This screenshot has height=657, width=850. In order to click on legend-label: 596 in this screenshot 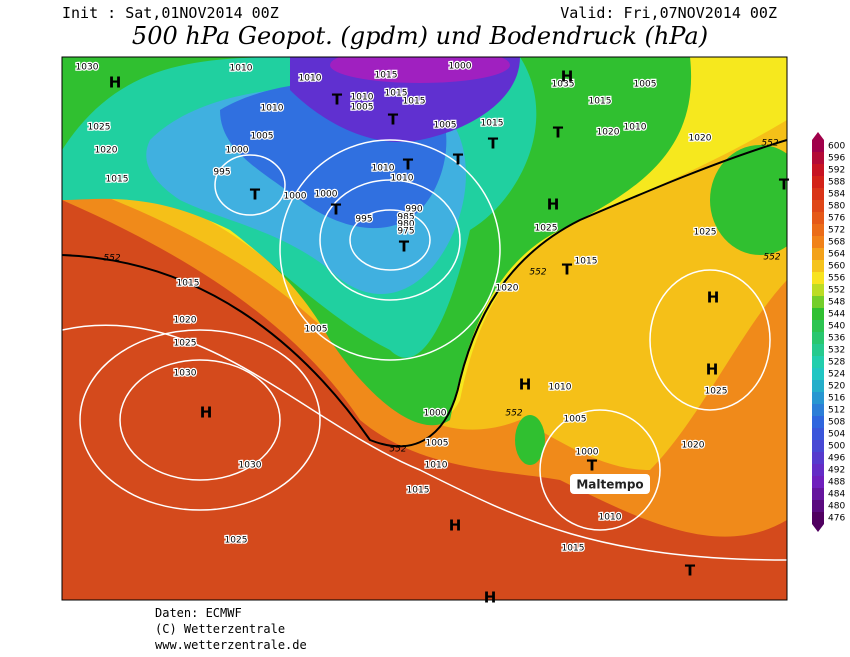, I will do `click(836, 159)`.